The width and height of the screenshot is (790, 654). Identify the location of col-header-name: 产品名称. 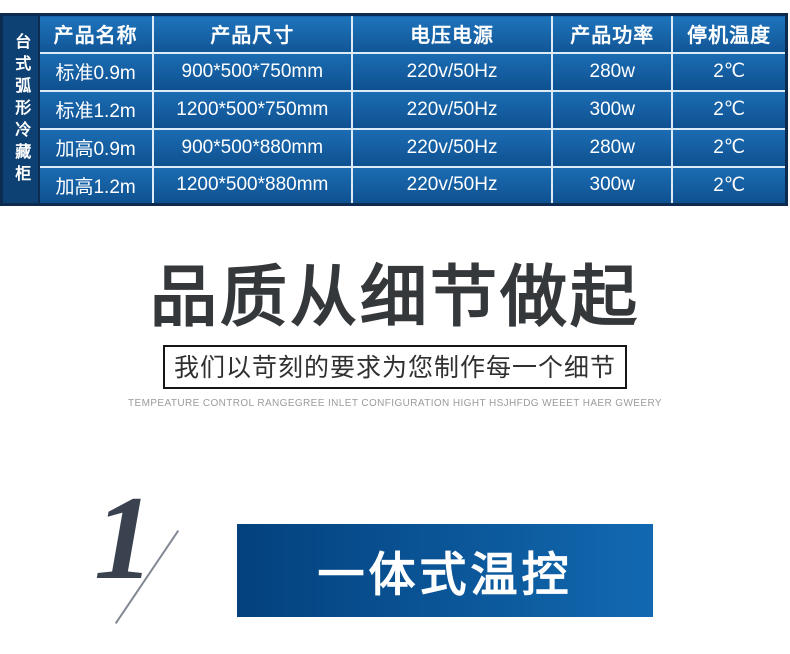
(95, 33).